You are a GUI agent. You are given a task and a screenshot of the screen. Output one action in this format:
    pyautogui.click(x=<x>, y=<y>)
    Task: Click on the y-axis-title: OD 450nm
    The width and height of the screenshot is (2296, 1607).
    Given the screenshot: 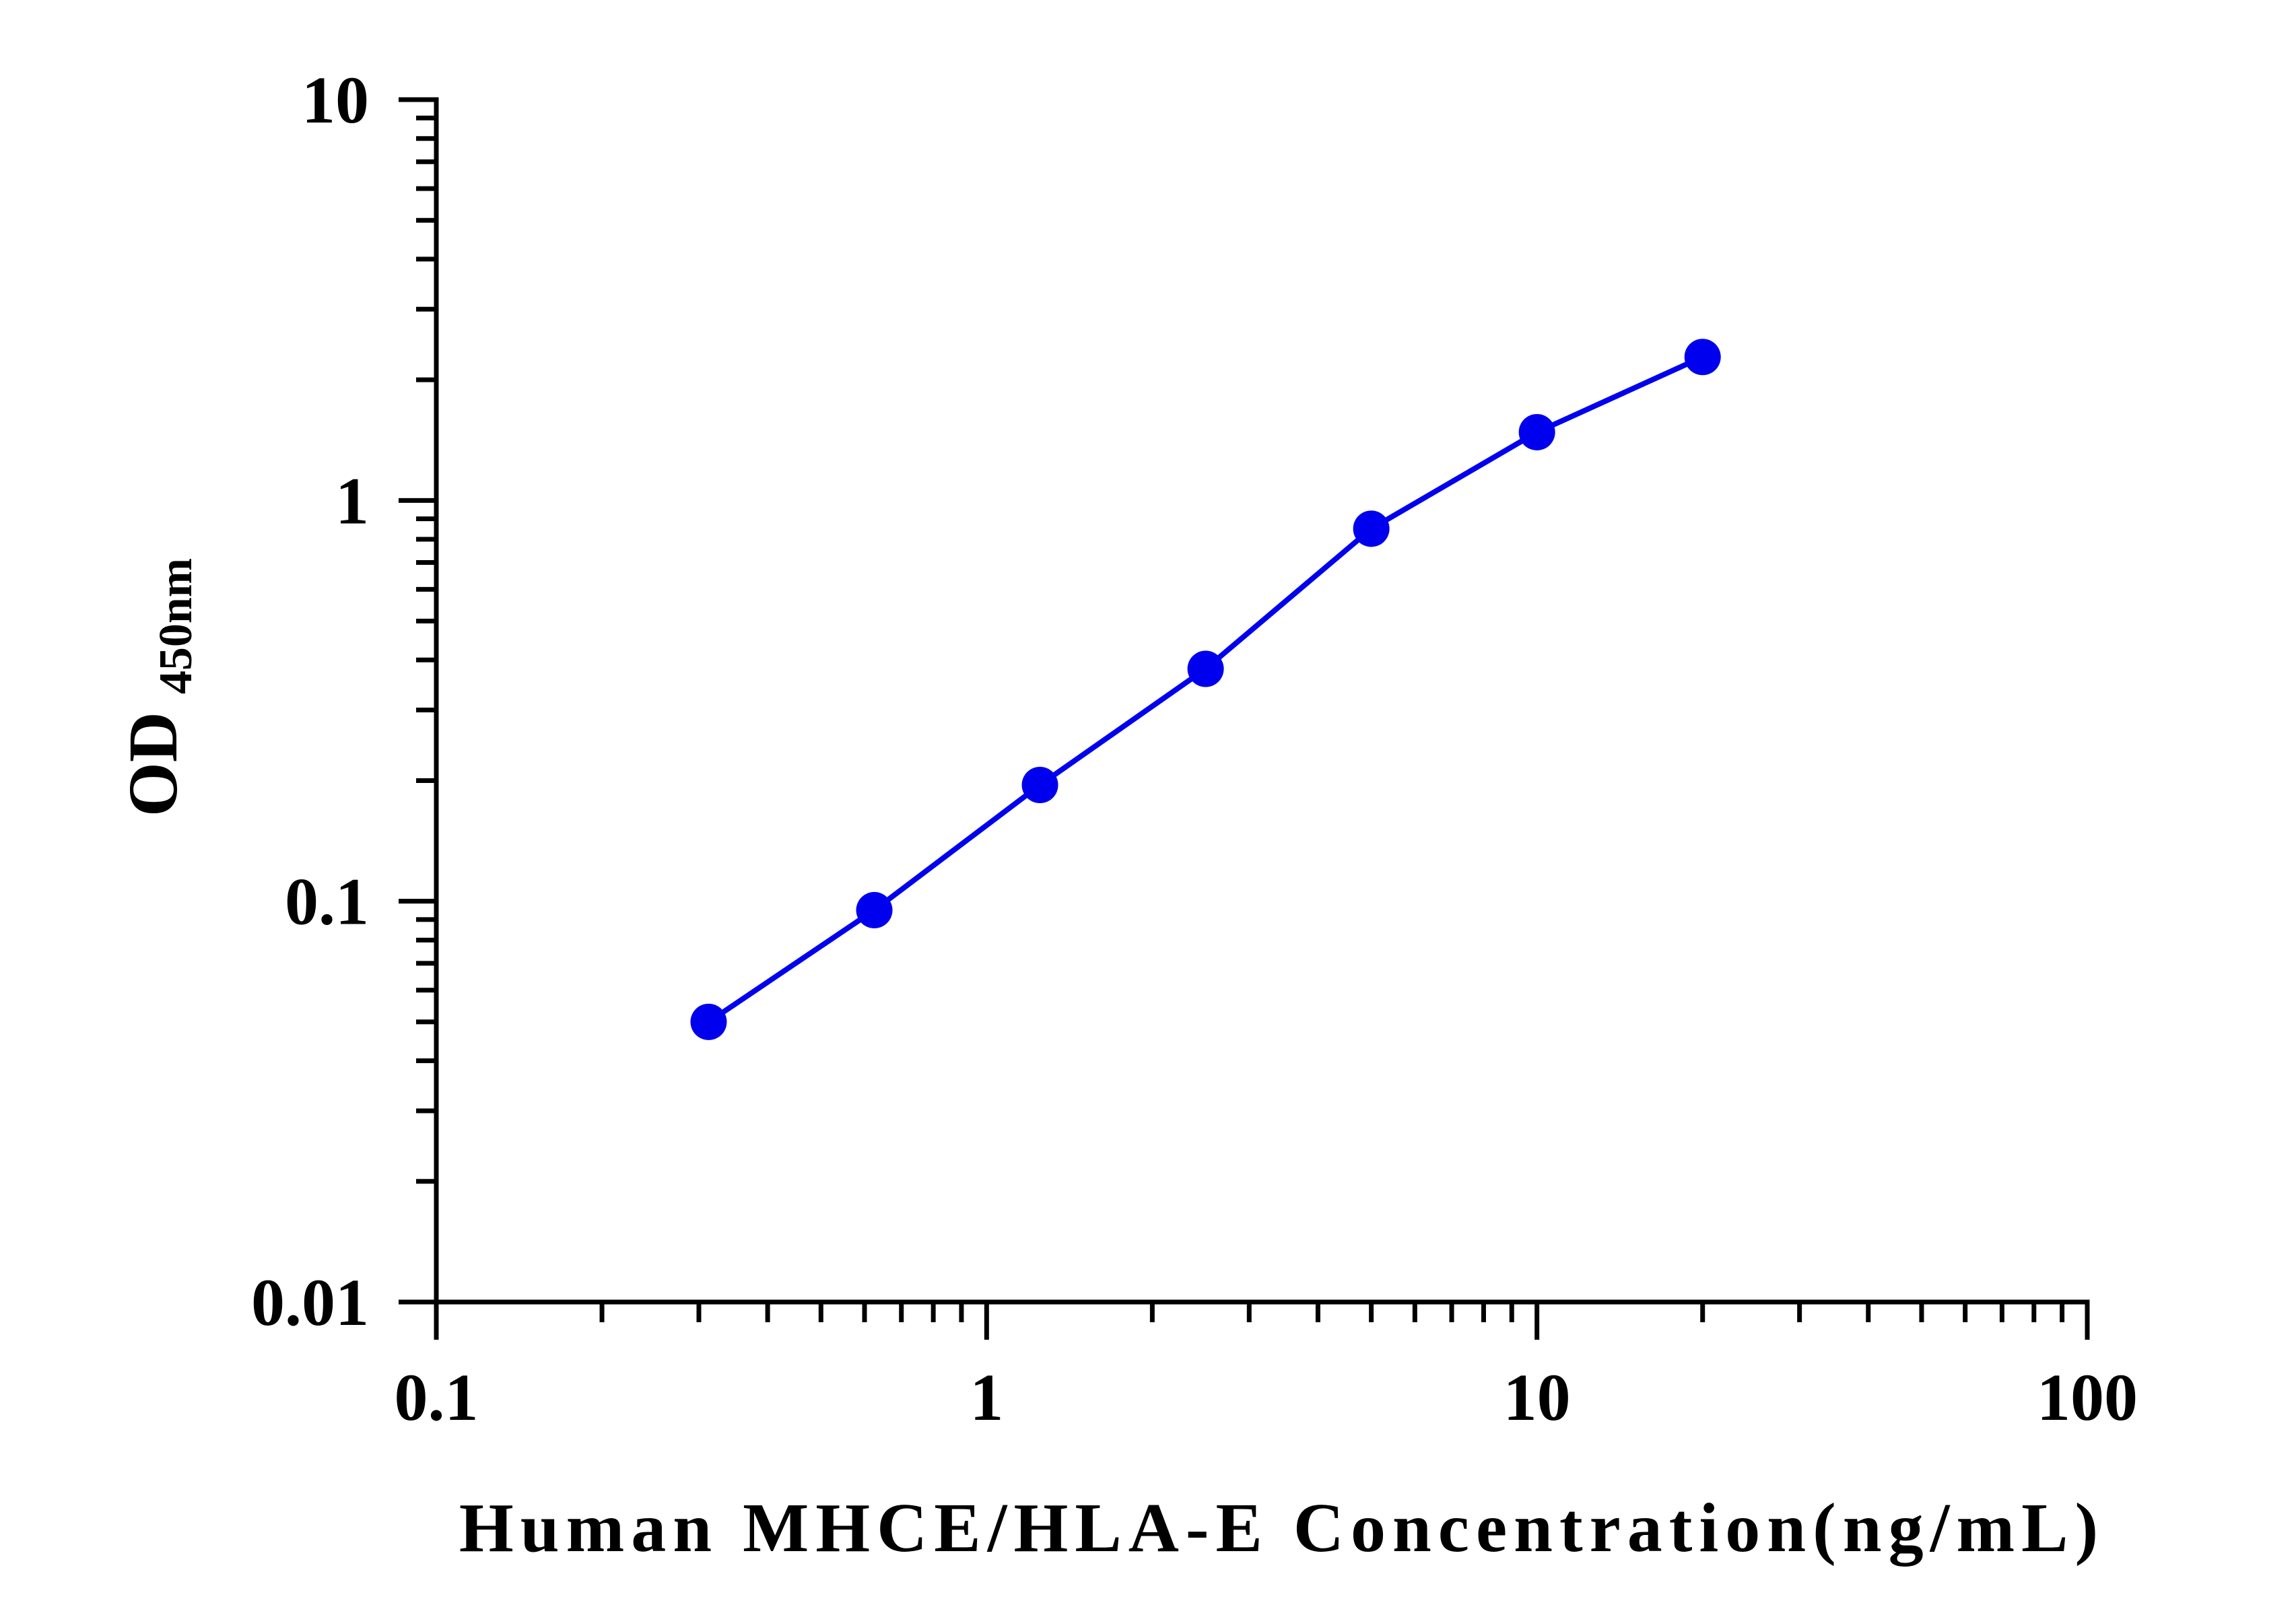 What is the action you would take?
    pyautogui.click(x=158, y=687)
    